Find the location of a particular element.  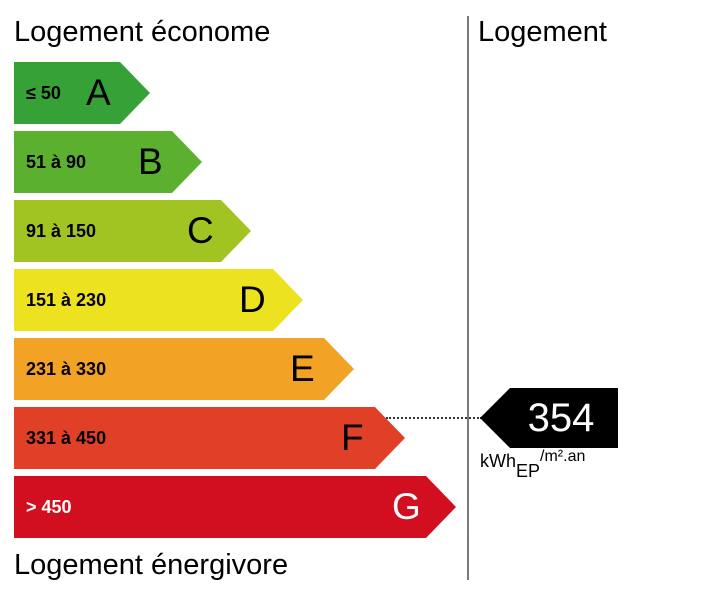

energy-class-letter: A is located at coordinates (98, 92).